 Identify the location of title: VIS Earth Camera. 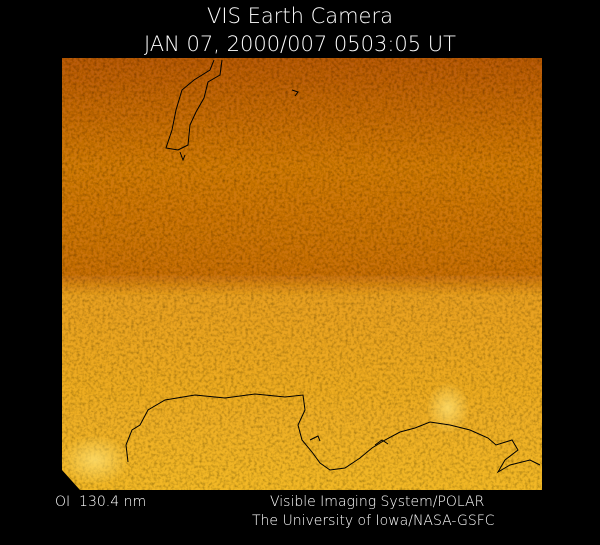
(300, 16).